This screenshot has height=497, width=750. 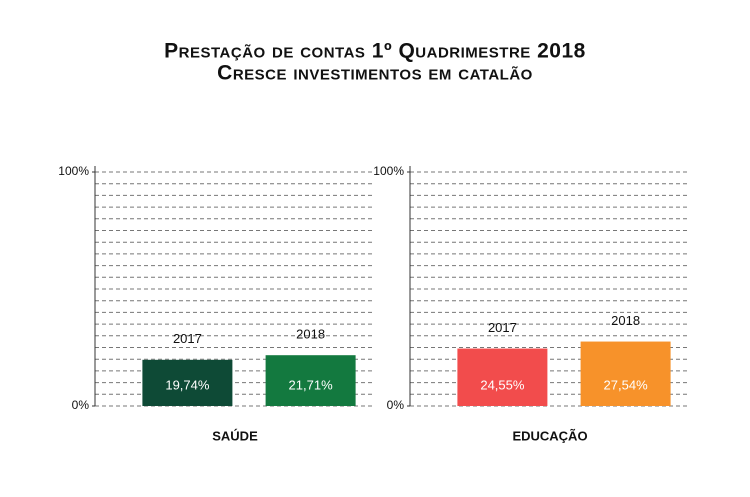 I want to click on value-label: 27,54%, so click(x=626, y=384).